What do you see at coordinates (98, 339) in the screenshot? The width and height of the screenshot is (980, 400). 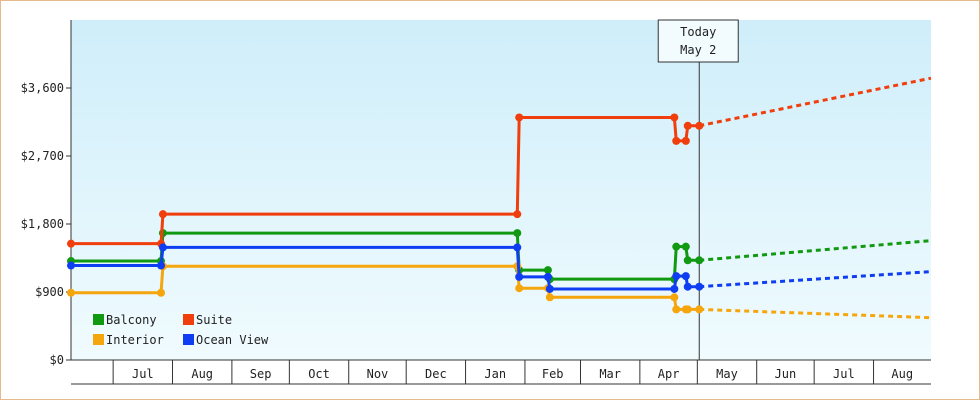 I see `legend-swatch-interior` at bounding box center [98, 339].